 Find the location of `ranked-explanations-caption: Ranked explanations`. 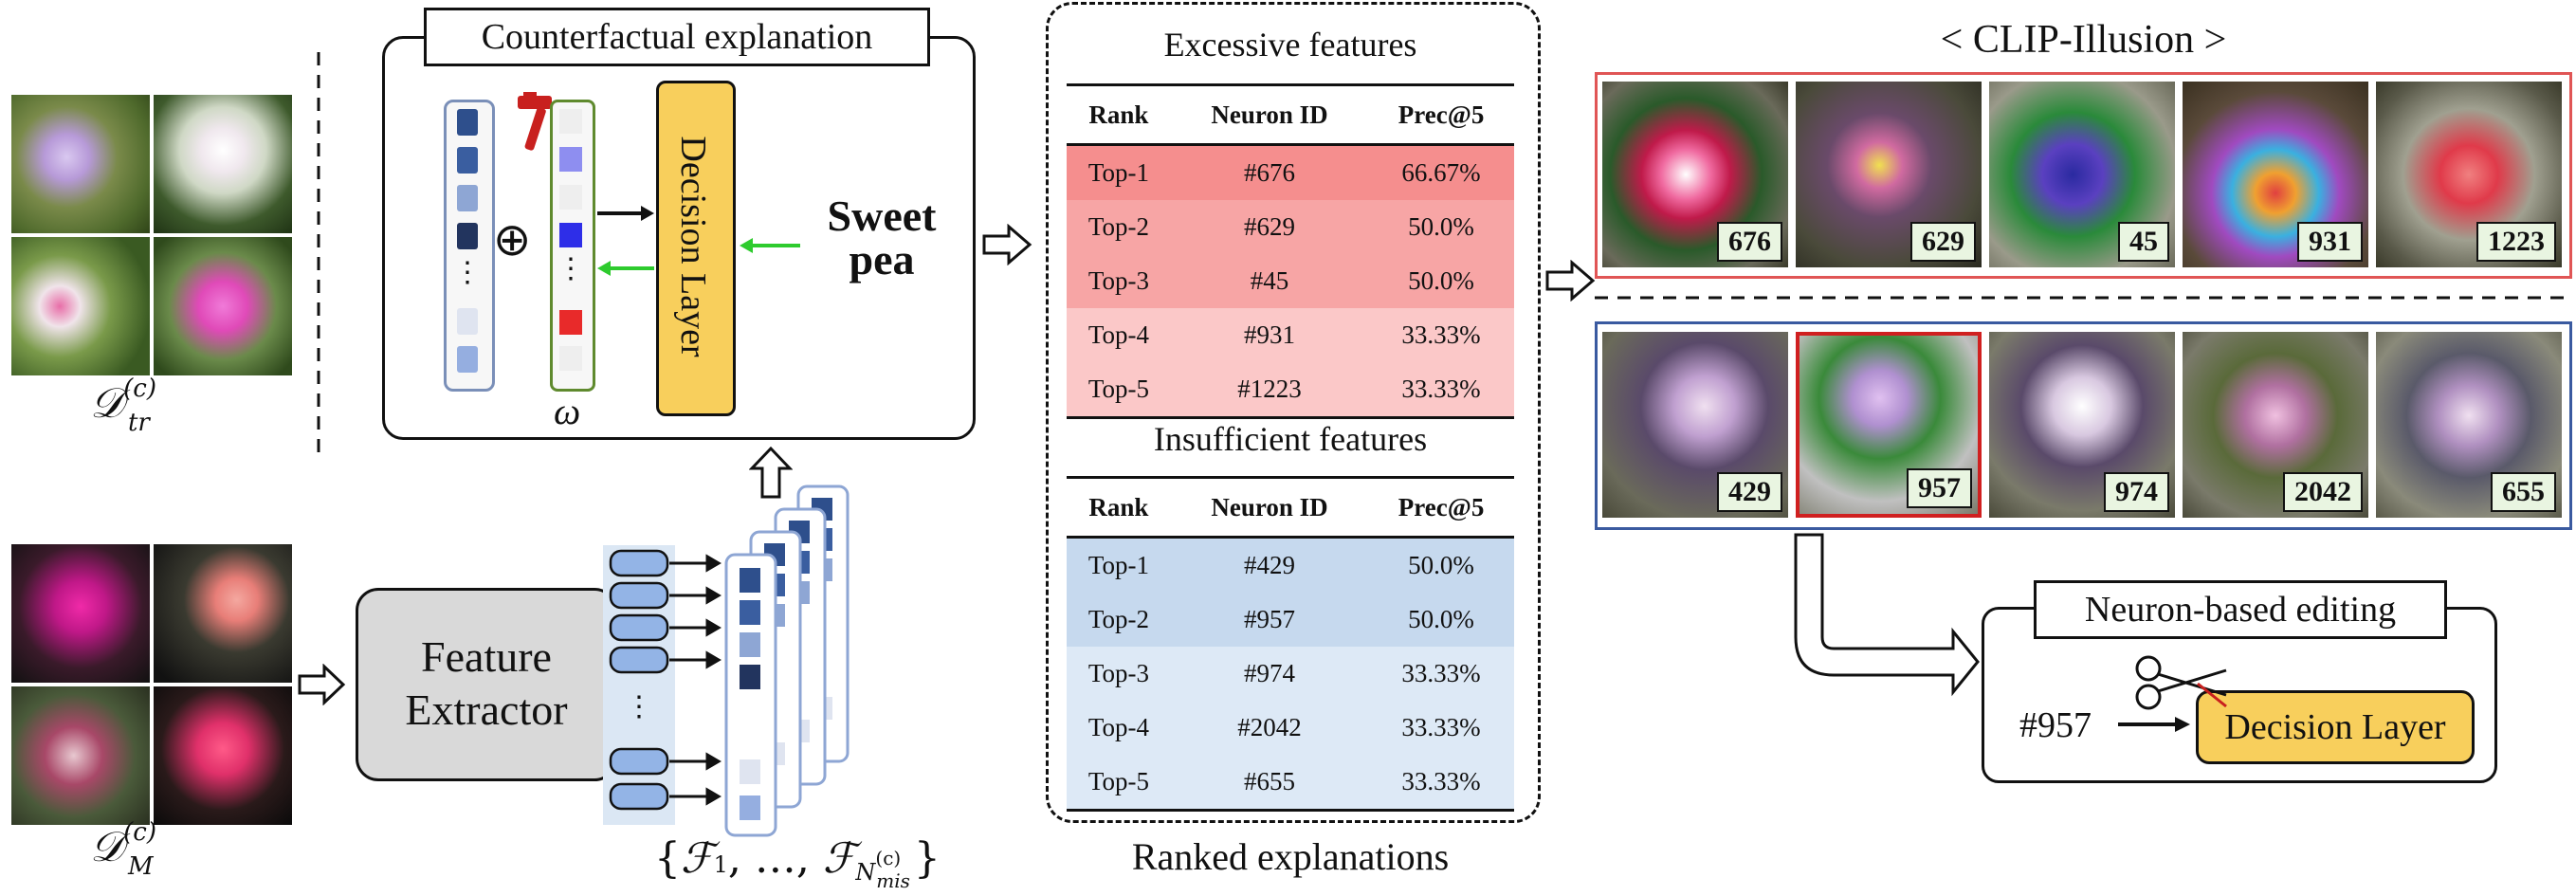

ranked-explanations-caption: Ranked explanations is located at coordinates (1290, 856).